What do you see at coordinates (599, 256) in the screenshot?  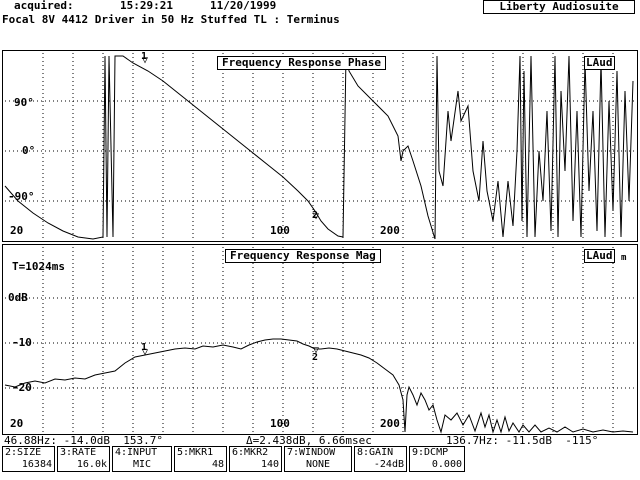 I see `mag-plot-badge: LAud` at bounding box center [599, 256].